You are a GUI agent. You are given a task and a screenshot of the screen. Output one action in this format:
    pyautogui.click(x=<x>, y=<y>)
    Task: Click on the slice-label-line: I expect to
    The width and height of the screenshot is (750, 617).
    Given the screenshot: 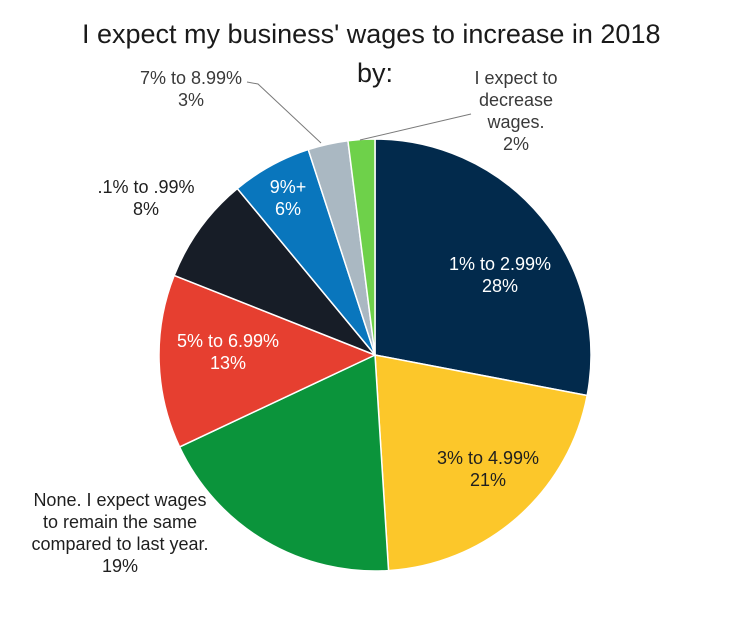 What is the action you would take?
    pyautogui.click(x=515, y=78)
    